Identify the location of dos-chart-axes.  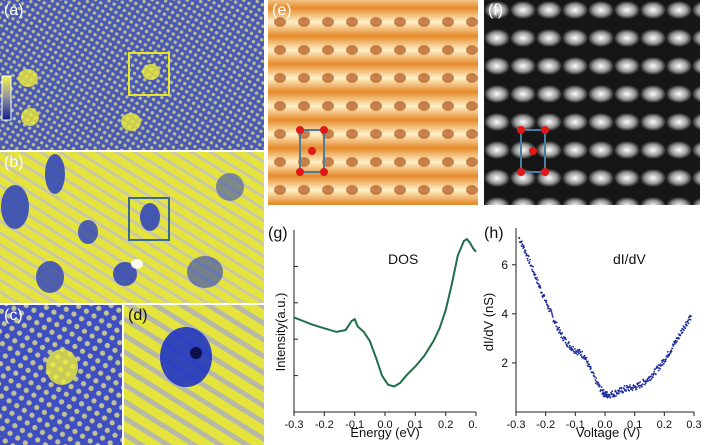
(384, 321).